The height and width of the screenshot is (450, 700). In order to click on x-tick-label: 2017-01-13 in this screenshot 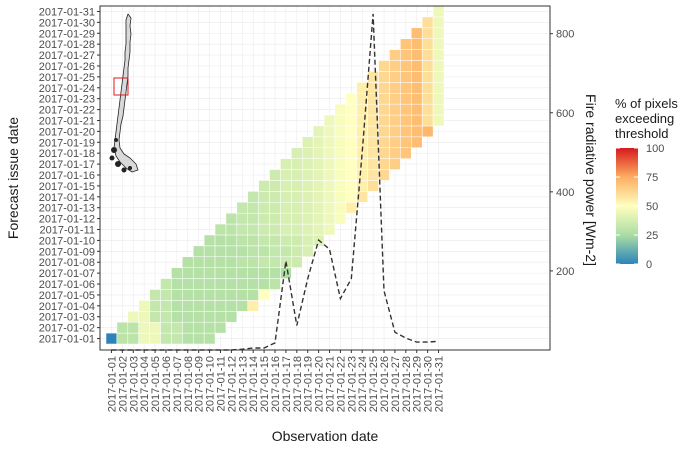, I will do `click(243, 384)`.